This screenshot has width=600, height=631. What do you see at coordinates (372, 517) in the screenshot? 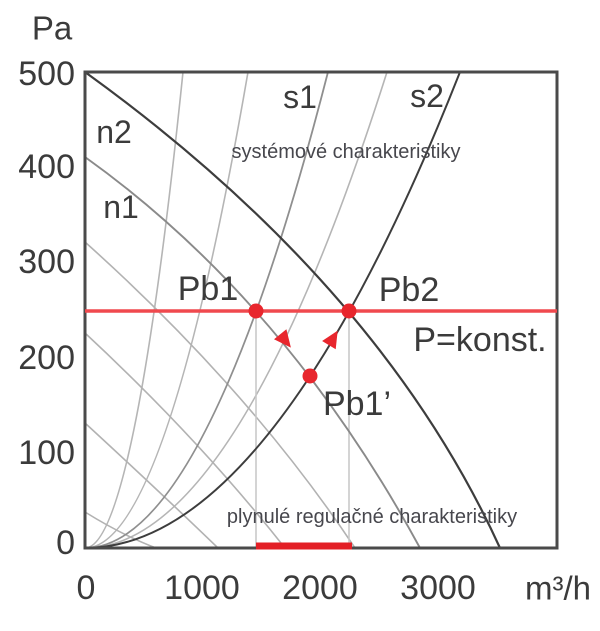
I see `annotation-regulation-characteristics: plynulé regulačné charakteristiky` at bounding box center [372, 517].